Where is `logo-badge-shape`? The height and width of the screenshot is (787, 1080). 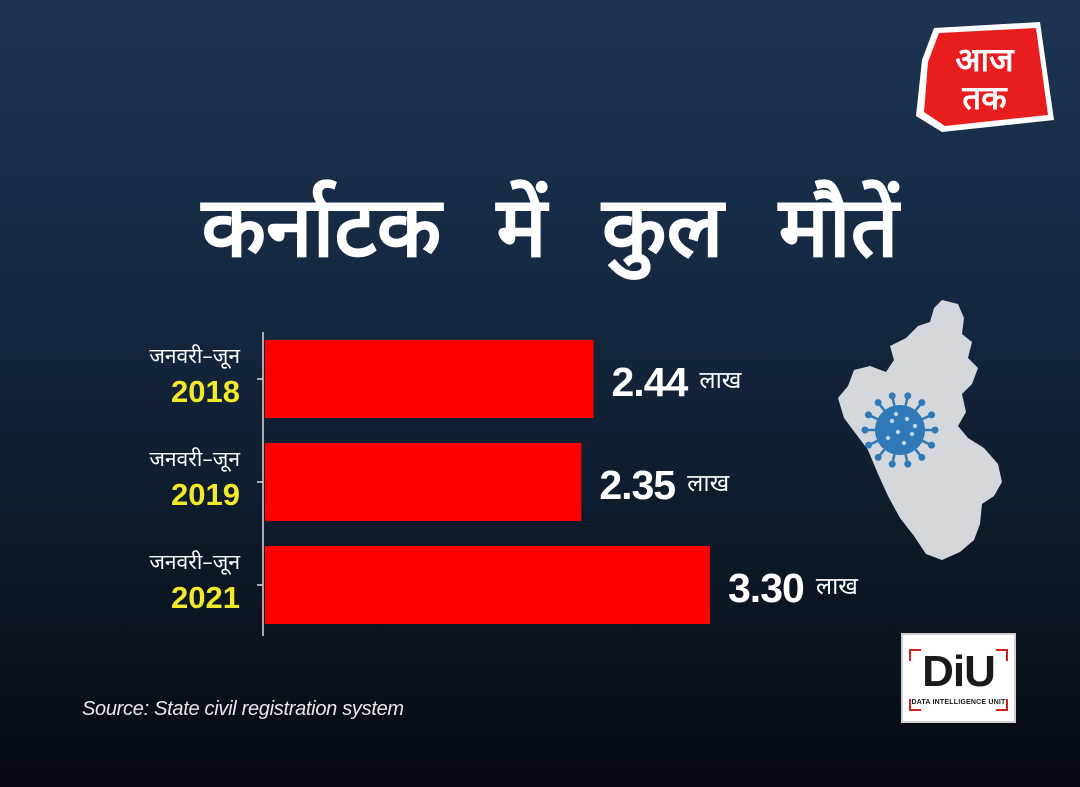
logo-badge-shape is located at coordinates (985, 77).